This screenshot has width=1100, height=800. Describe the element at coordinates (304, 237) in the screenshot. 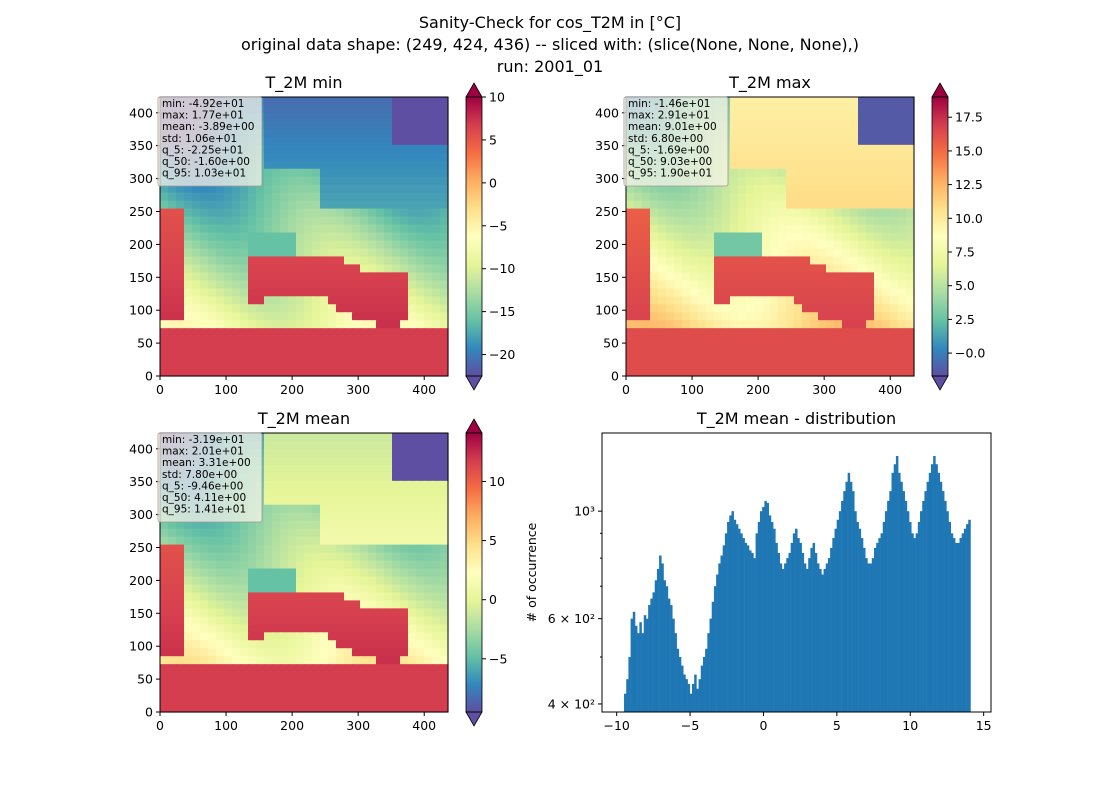

I see `heatmap-0-raster` at that location.